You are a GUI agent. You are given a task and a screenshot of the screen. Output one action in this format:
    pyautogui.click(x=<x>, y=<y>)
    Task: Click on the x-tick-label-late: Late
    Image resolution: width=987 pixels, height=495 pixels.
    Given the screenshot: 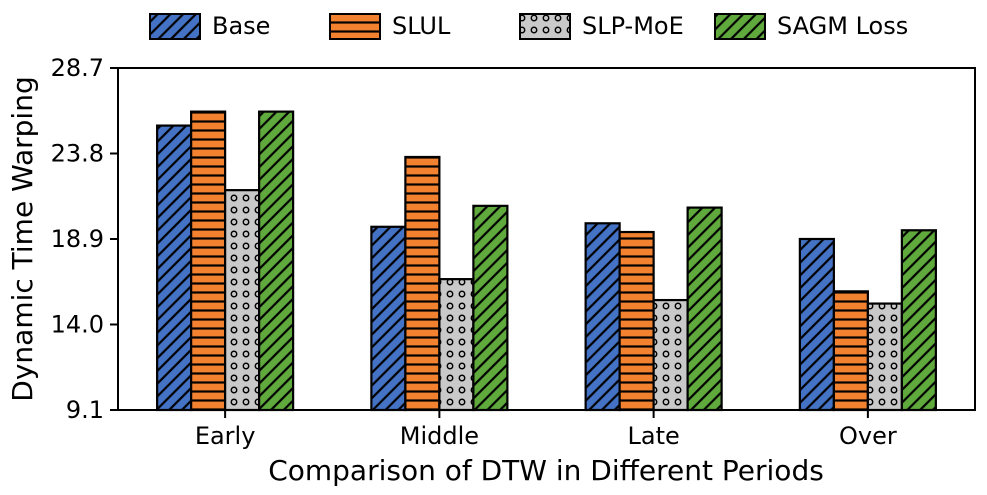 What is the action you would take?
    pyautogui.click(x=653, y=436)
    